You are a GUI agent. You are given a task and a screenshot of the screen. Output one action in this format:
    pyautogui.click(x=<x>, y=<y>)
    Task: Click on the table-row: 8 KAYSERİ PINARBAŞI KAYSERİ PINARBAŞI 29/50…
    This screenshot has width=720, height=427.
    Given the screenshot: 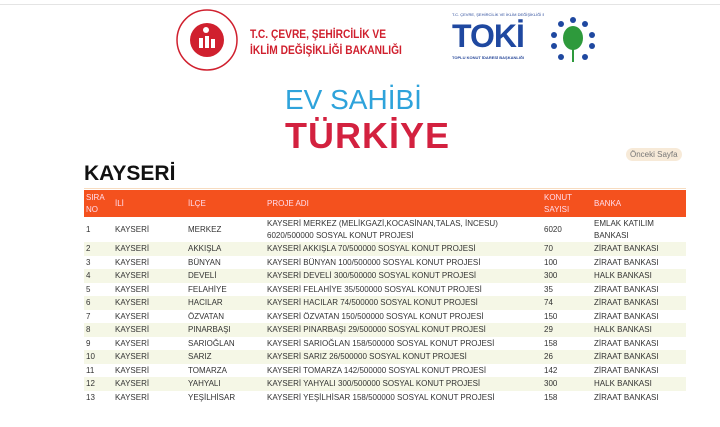 What is the action you would take?
    pyautogui.click(x=385, y=330)
    